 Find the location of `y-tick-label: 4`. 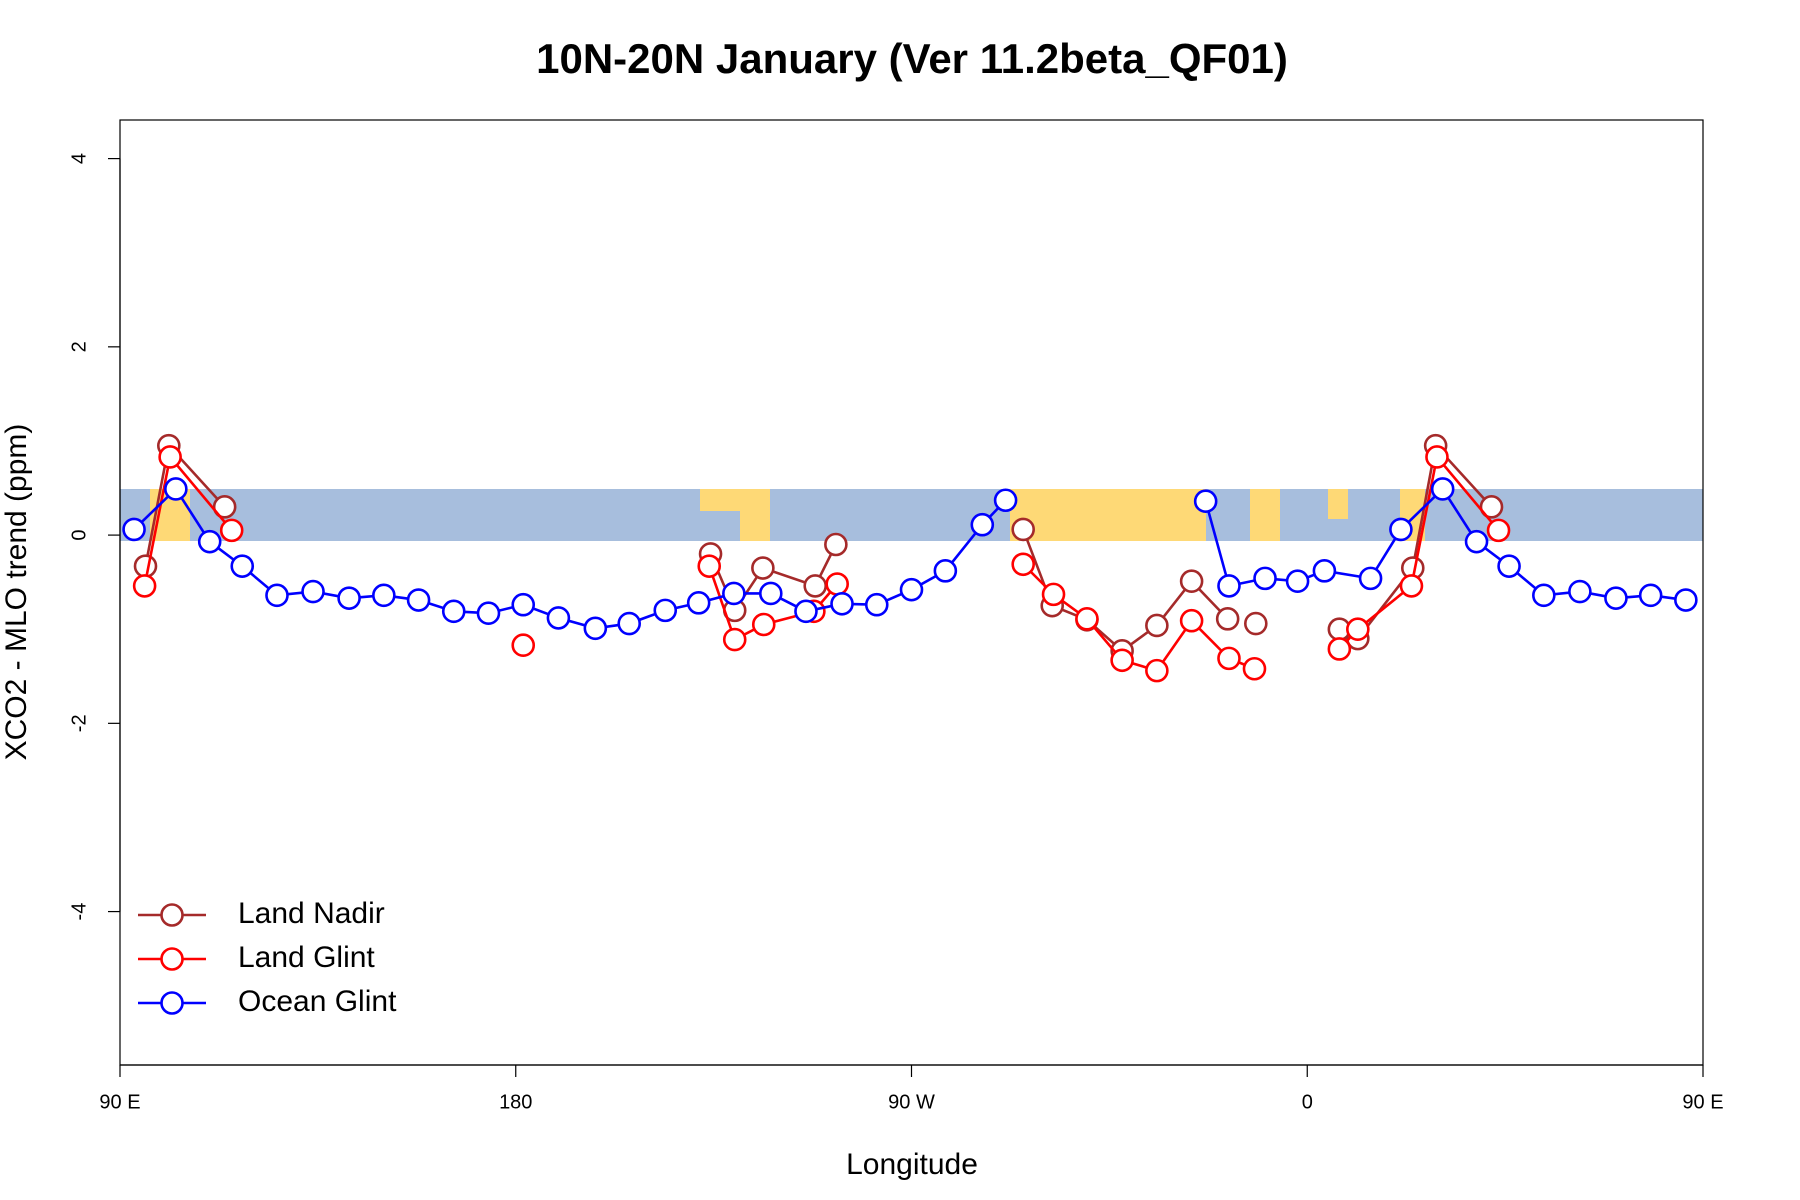

y-tick-label: 4 is located at coordinates (79, 158).